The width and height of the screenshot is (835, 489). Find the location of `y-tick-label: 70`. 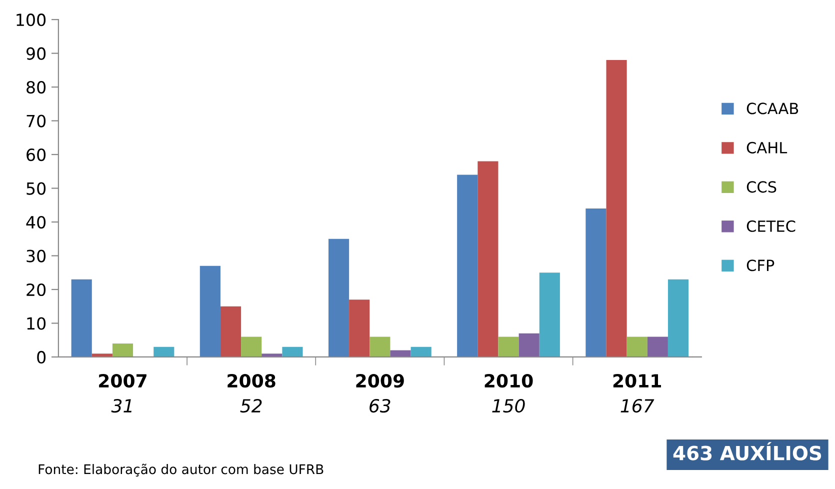

y-tick-label: 70 is located at coordinates (36, 121).